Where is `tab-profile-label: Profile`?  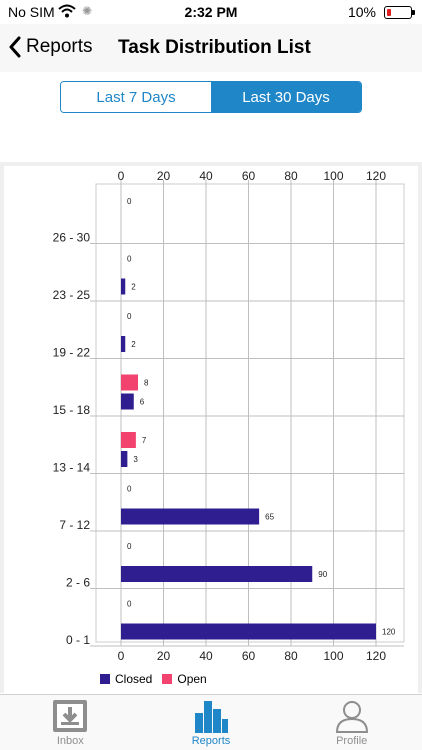
tab-profile-label: Profile is located at coordinates (352, 741).